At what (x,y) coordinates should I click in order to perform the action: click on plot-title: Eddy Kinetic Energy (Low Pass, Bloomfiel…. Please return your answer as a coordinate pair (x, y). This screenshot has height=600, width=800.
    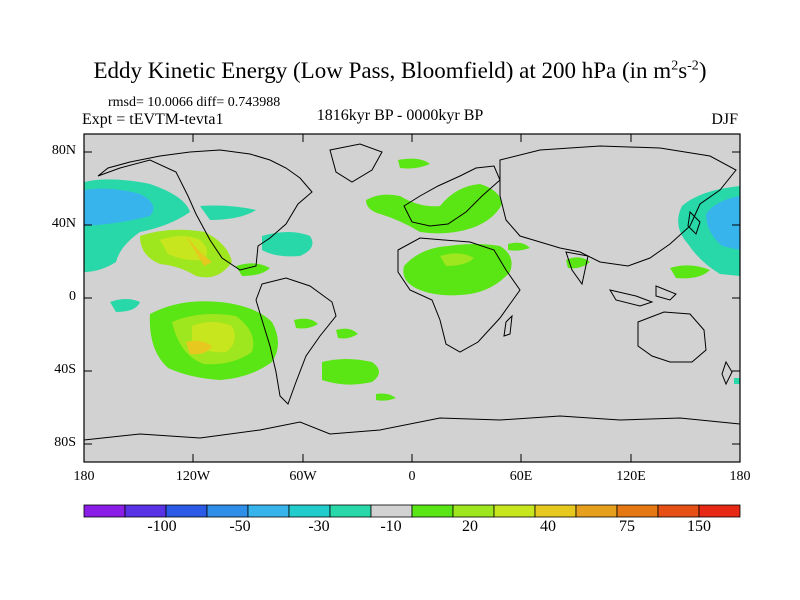
    Looking at the image, I should click on (400, 70).